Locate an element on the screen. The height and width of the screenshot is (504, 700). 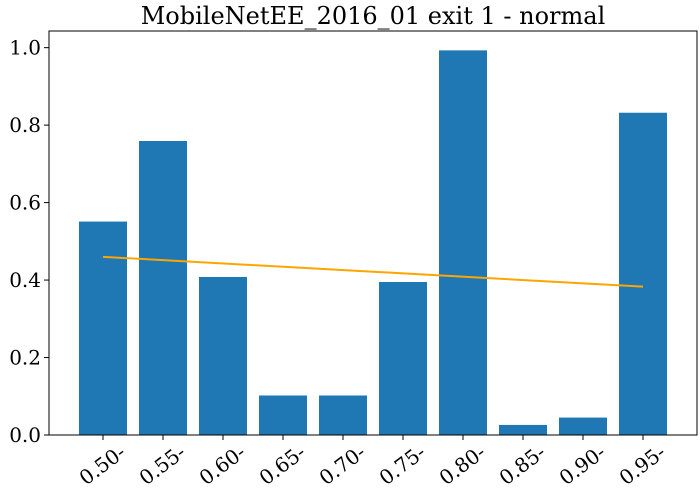
y-tick-label-3: 0.6 is located at coordinates (25, 203).